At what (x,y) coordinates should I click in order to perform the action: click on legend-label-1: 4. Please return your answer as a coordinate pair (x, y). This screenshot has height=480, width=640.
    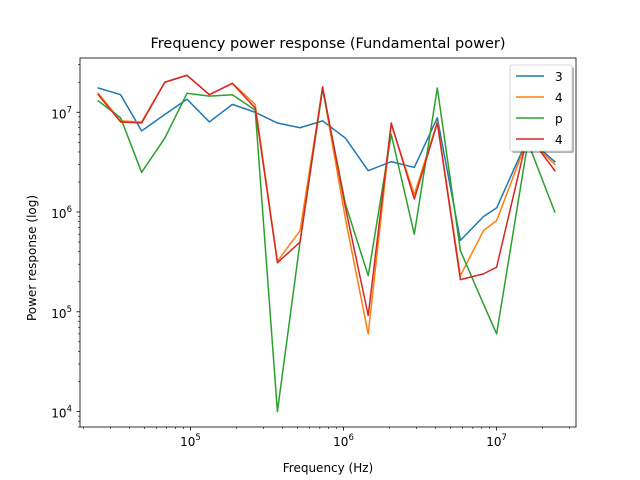
    Looking at the image, I should click on (559, 98).